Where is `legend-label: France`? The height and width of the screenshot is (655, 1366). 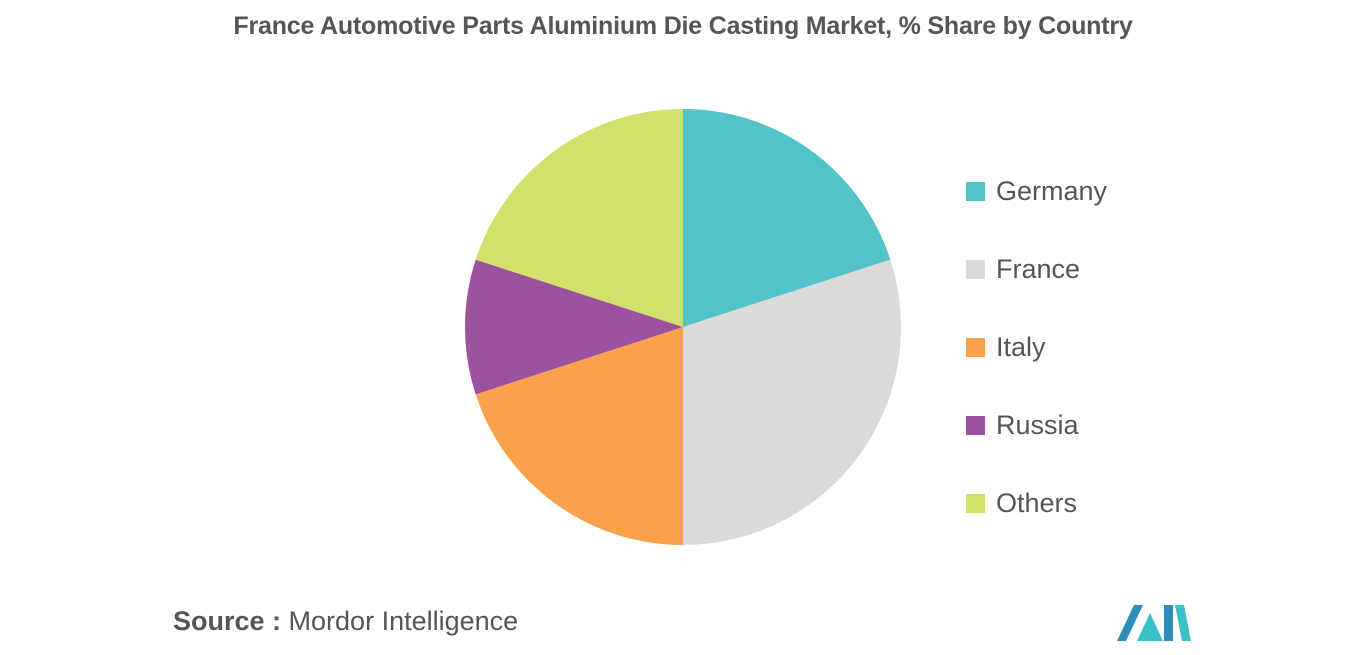 legend-label: France is located at coordinates (1038, 268).